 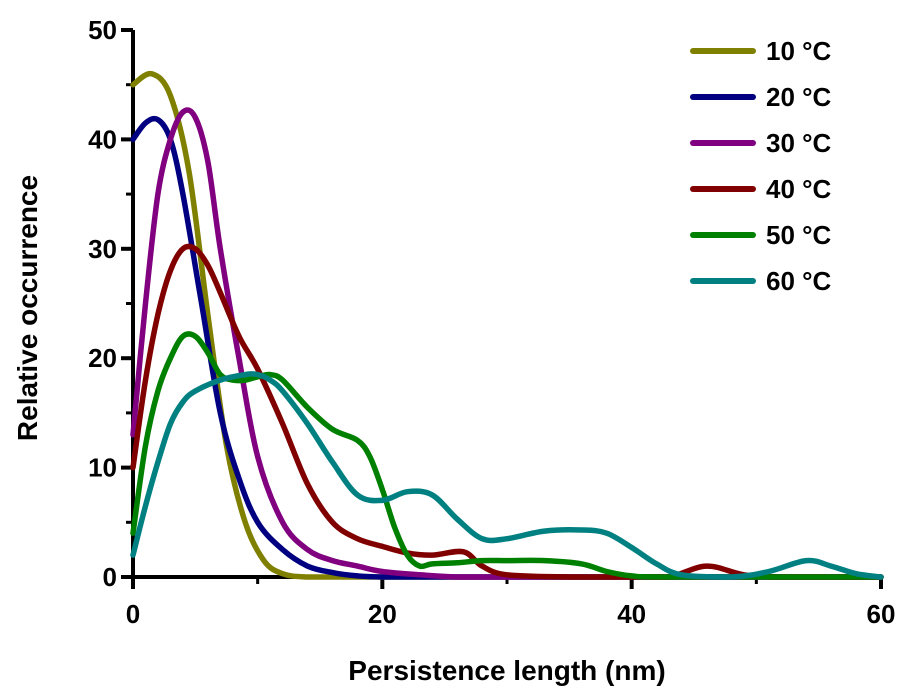 I want to click on x-tick-label: 40, so click(x=631, y=614).